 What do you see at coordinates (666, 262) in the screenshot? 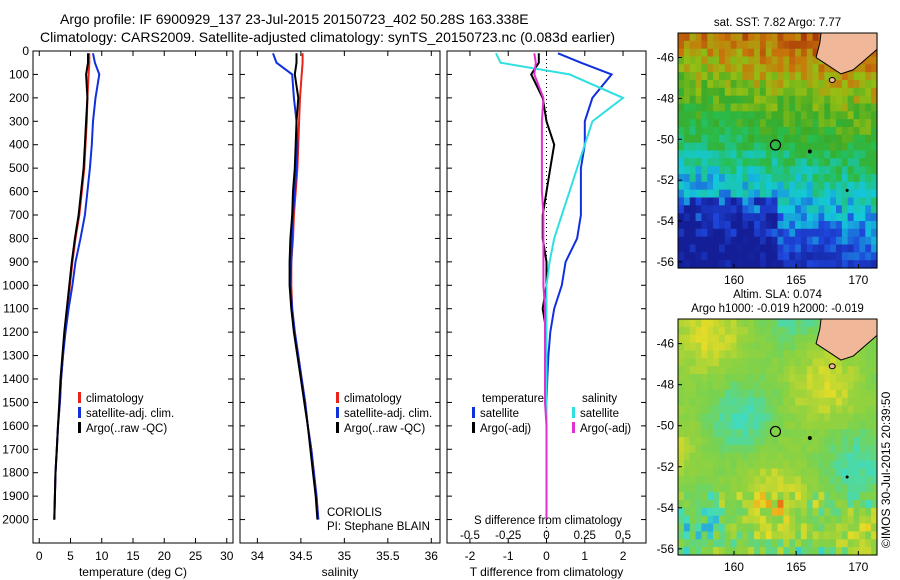
I see `y-tick-label: -56` at bounding box center [666, 262].